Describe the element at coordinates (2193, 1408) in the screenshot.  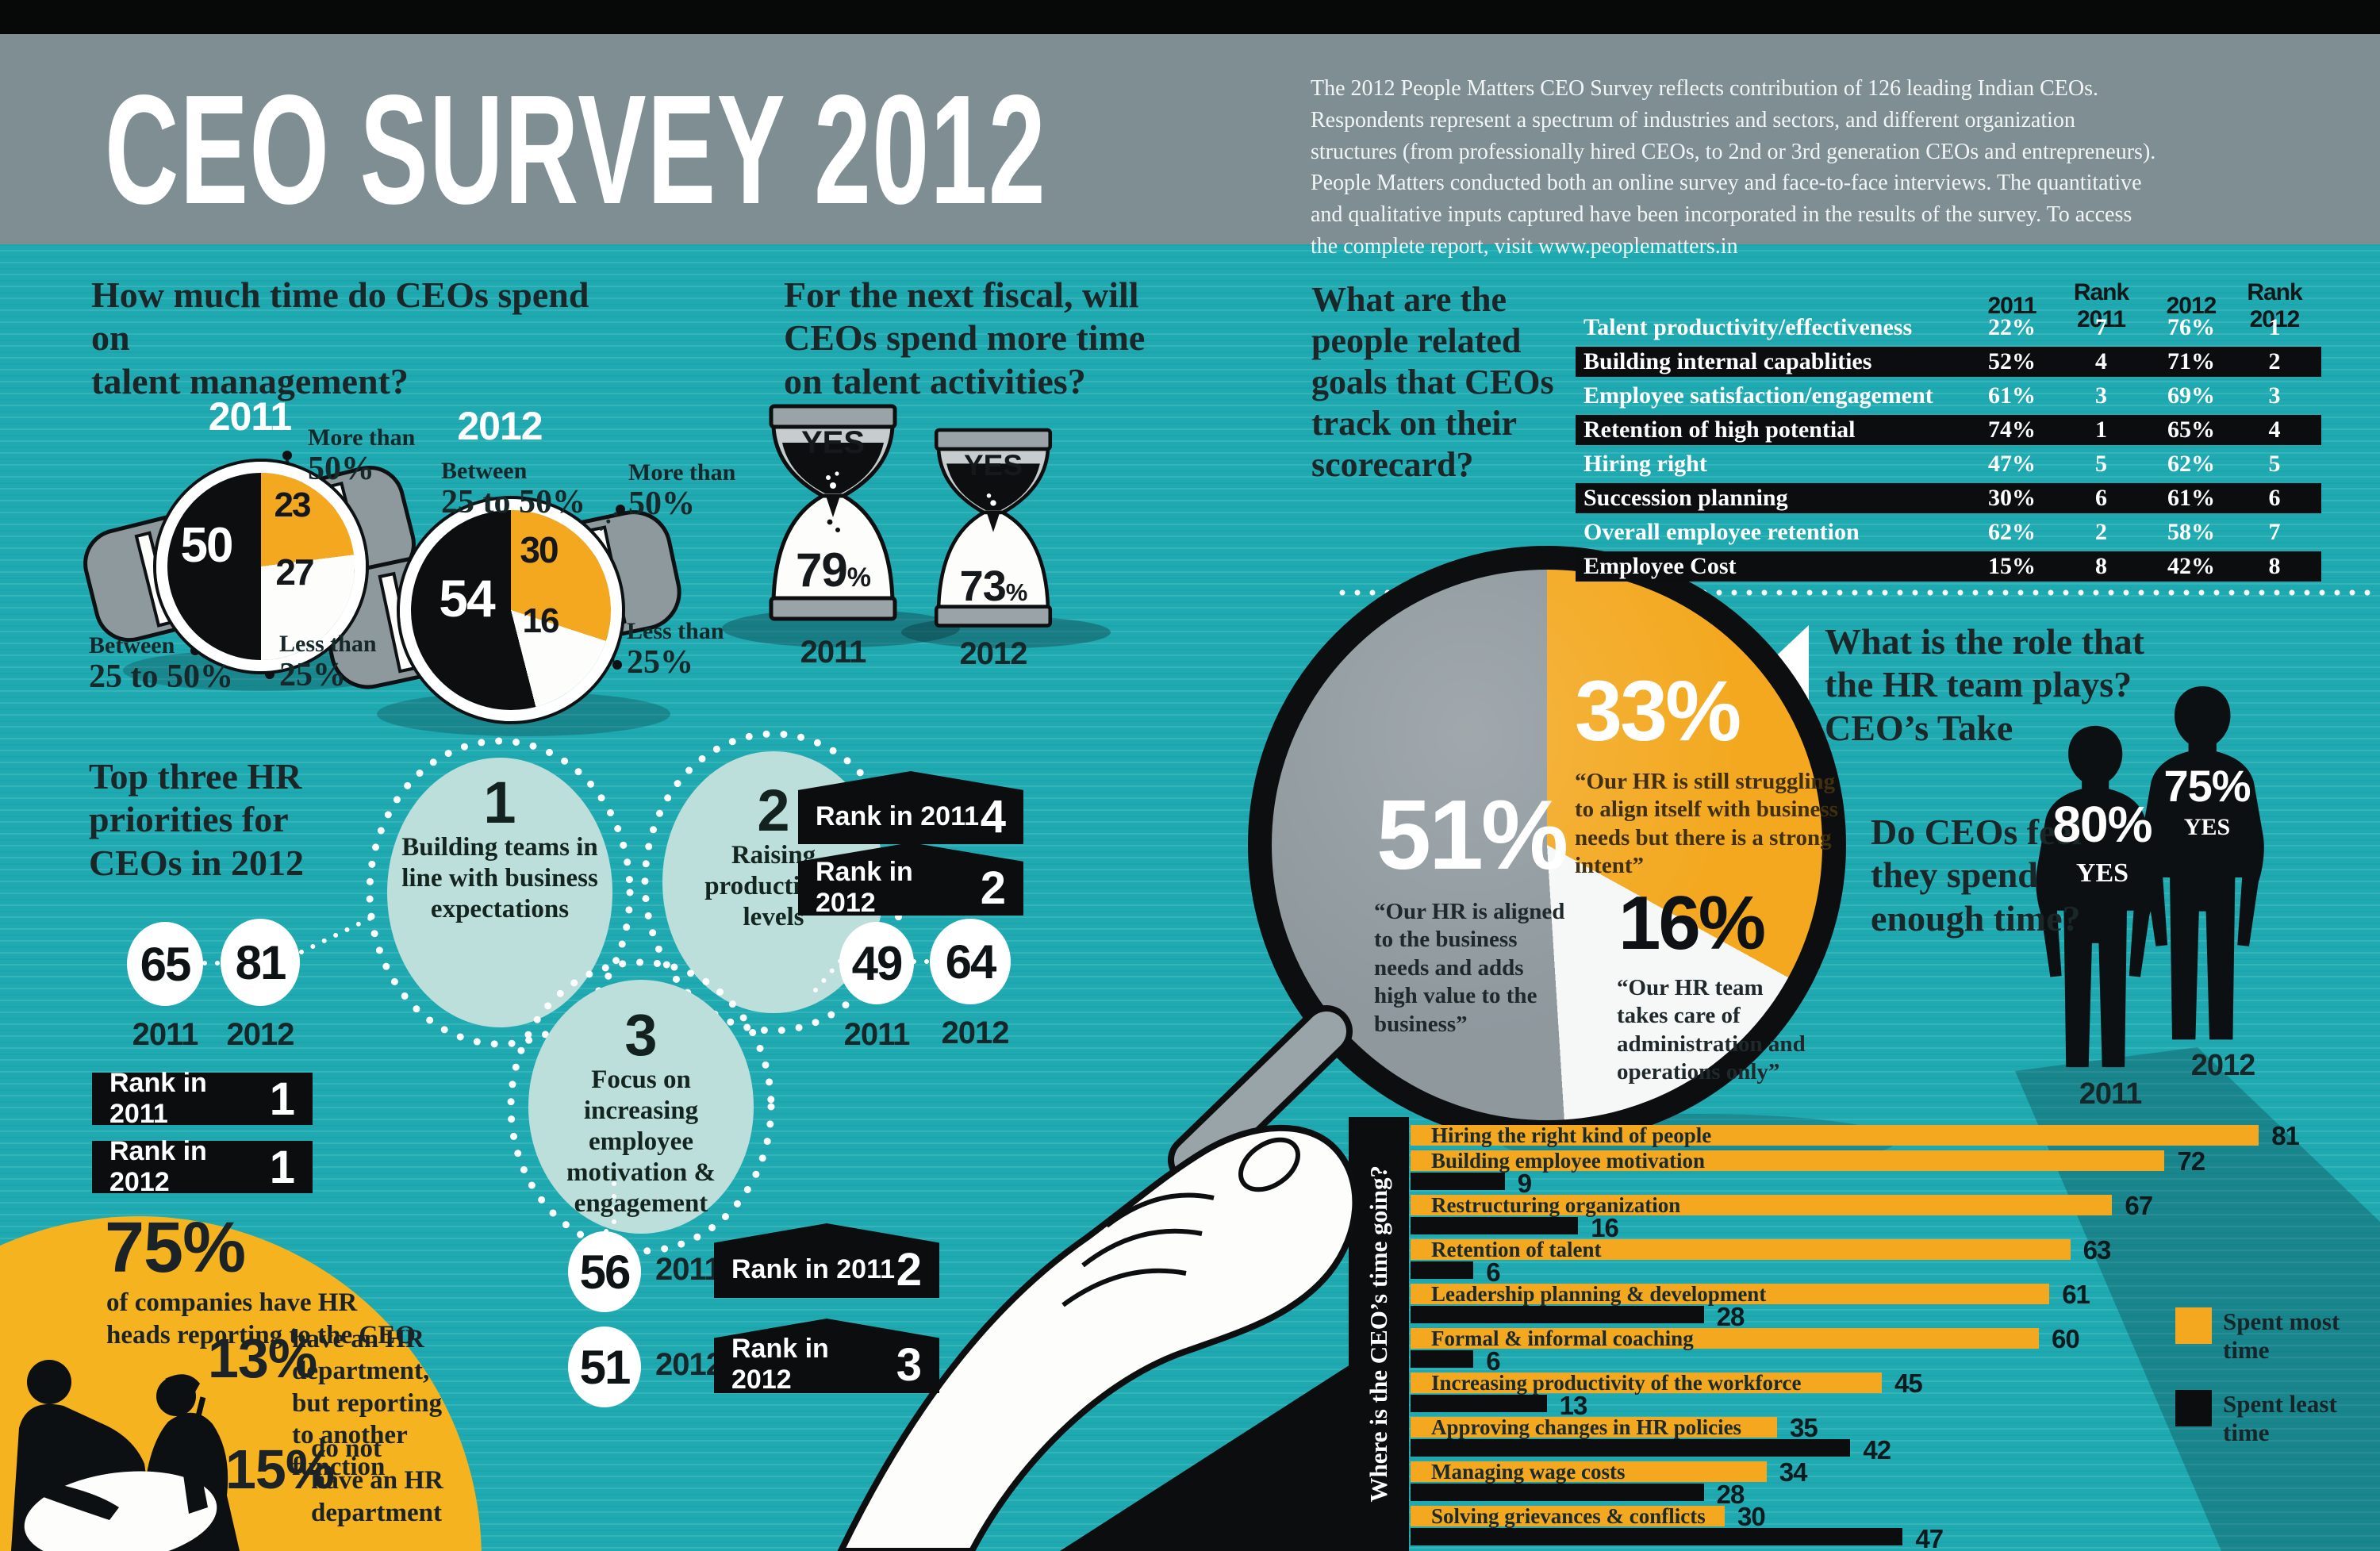
I see `legend-least-swatch` at that location.